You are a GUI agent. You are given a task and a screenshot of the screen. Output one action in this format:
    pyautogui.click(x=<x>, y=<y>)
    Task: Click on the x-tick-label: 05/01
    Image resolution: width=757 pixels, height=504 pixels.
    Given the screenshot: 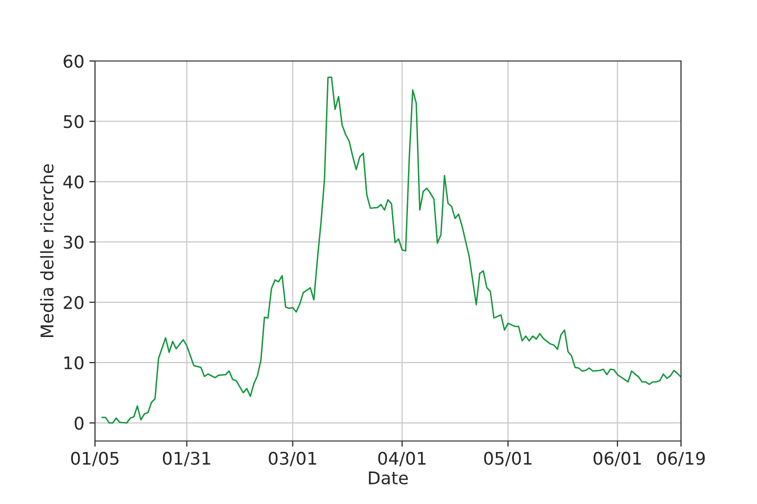 What is the action you would take?
    pyautogui.click(x=508, y=459)
    